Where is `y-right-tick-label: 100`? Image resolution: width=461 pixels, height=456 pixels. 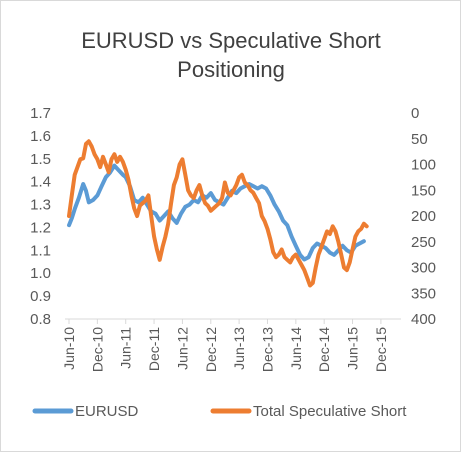 y-right-tick-label: 100 is located at coordinates (423, 165).